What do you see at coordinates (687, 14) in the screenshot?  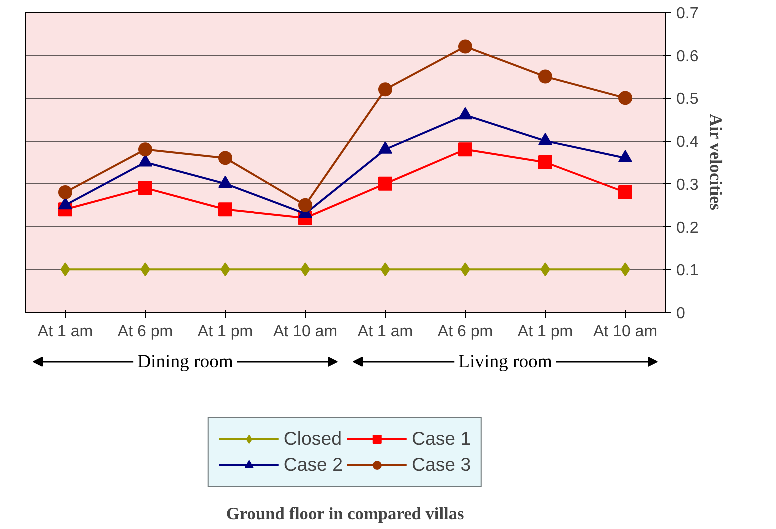 I see `y-tick-label: 0.7` at bounding box center [687, 14].